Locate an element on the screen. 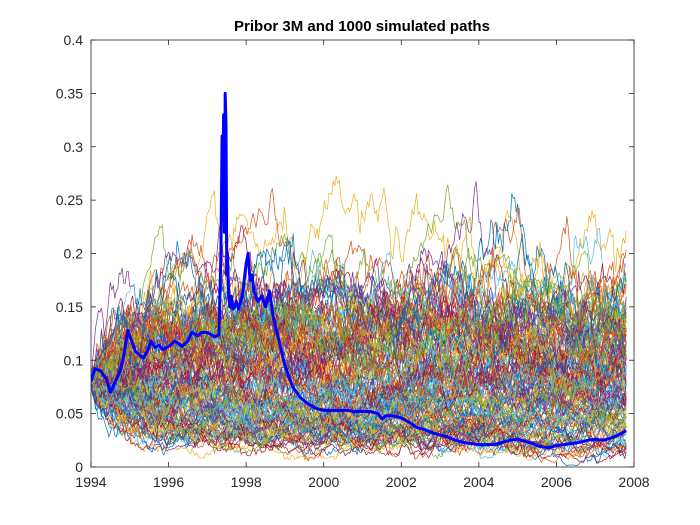 The height and width of the screenshot is (525, 700). x-tick-label: 2000 is located at coordinates (323, 482).